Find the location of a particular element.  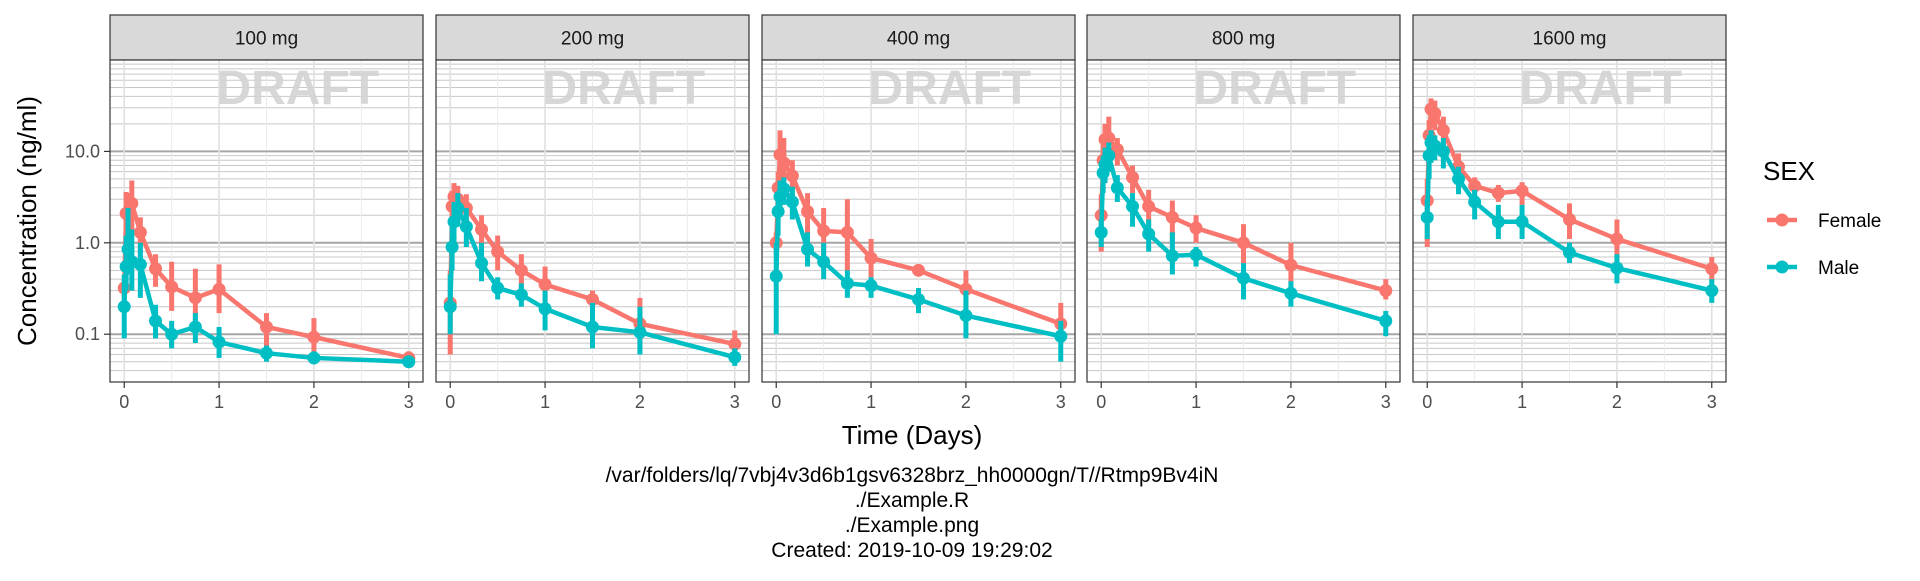

footer-line: Created: 2019-10-09 19:29:02 is located at coordinates (911, 550).